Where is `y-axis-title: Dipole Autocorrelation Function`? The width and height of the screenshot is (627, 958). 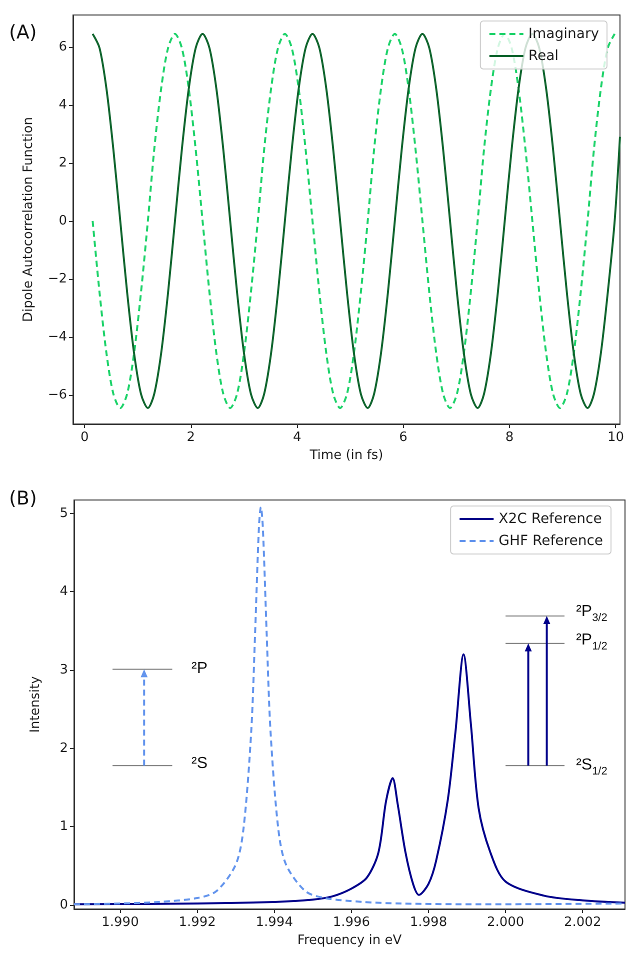
y-axis-title: Dipole Autocorrelation Function is located at coordinates (28, 219).